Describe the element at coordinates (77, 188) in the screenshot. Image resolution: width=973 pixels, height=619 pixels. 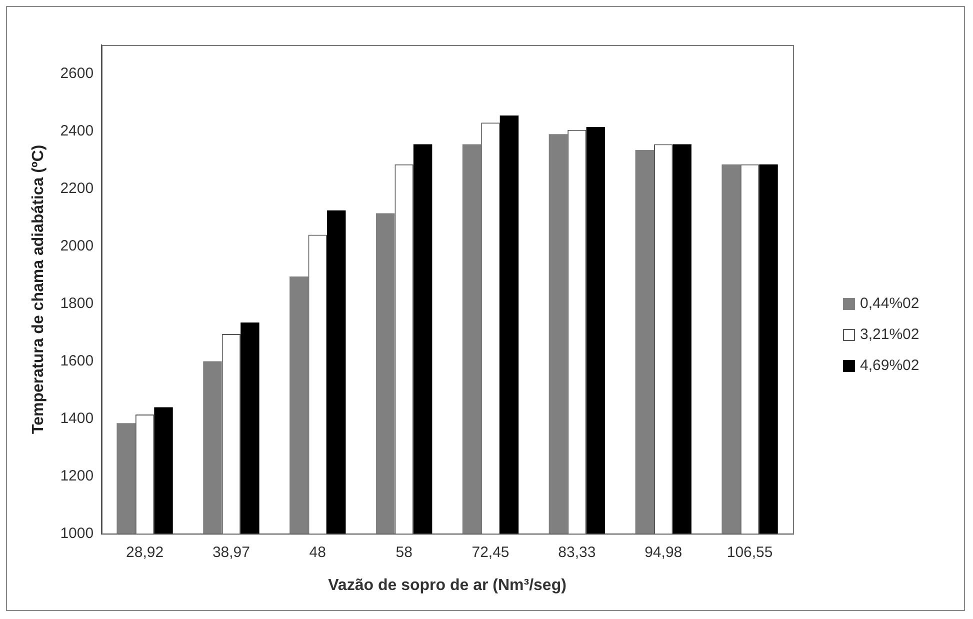
I see `y-tick-label: 2200` at that location.